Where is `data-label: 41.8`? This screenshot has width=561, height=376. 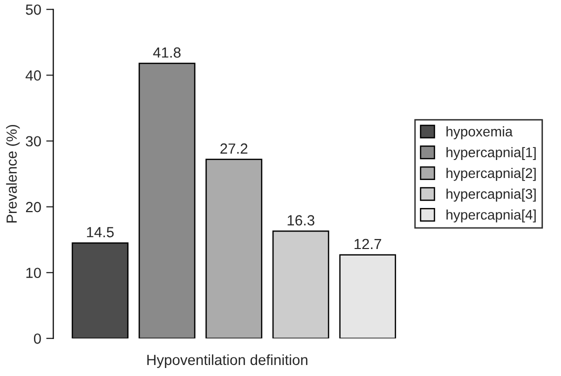 data-label: 41.8 is located at coordinates (167, 52).